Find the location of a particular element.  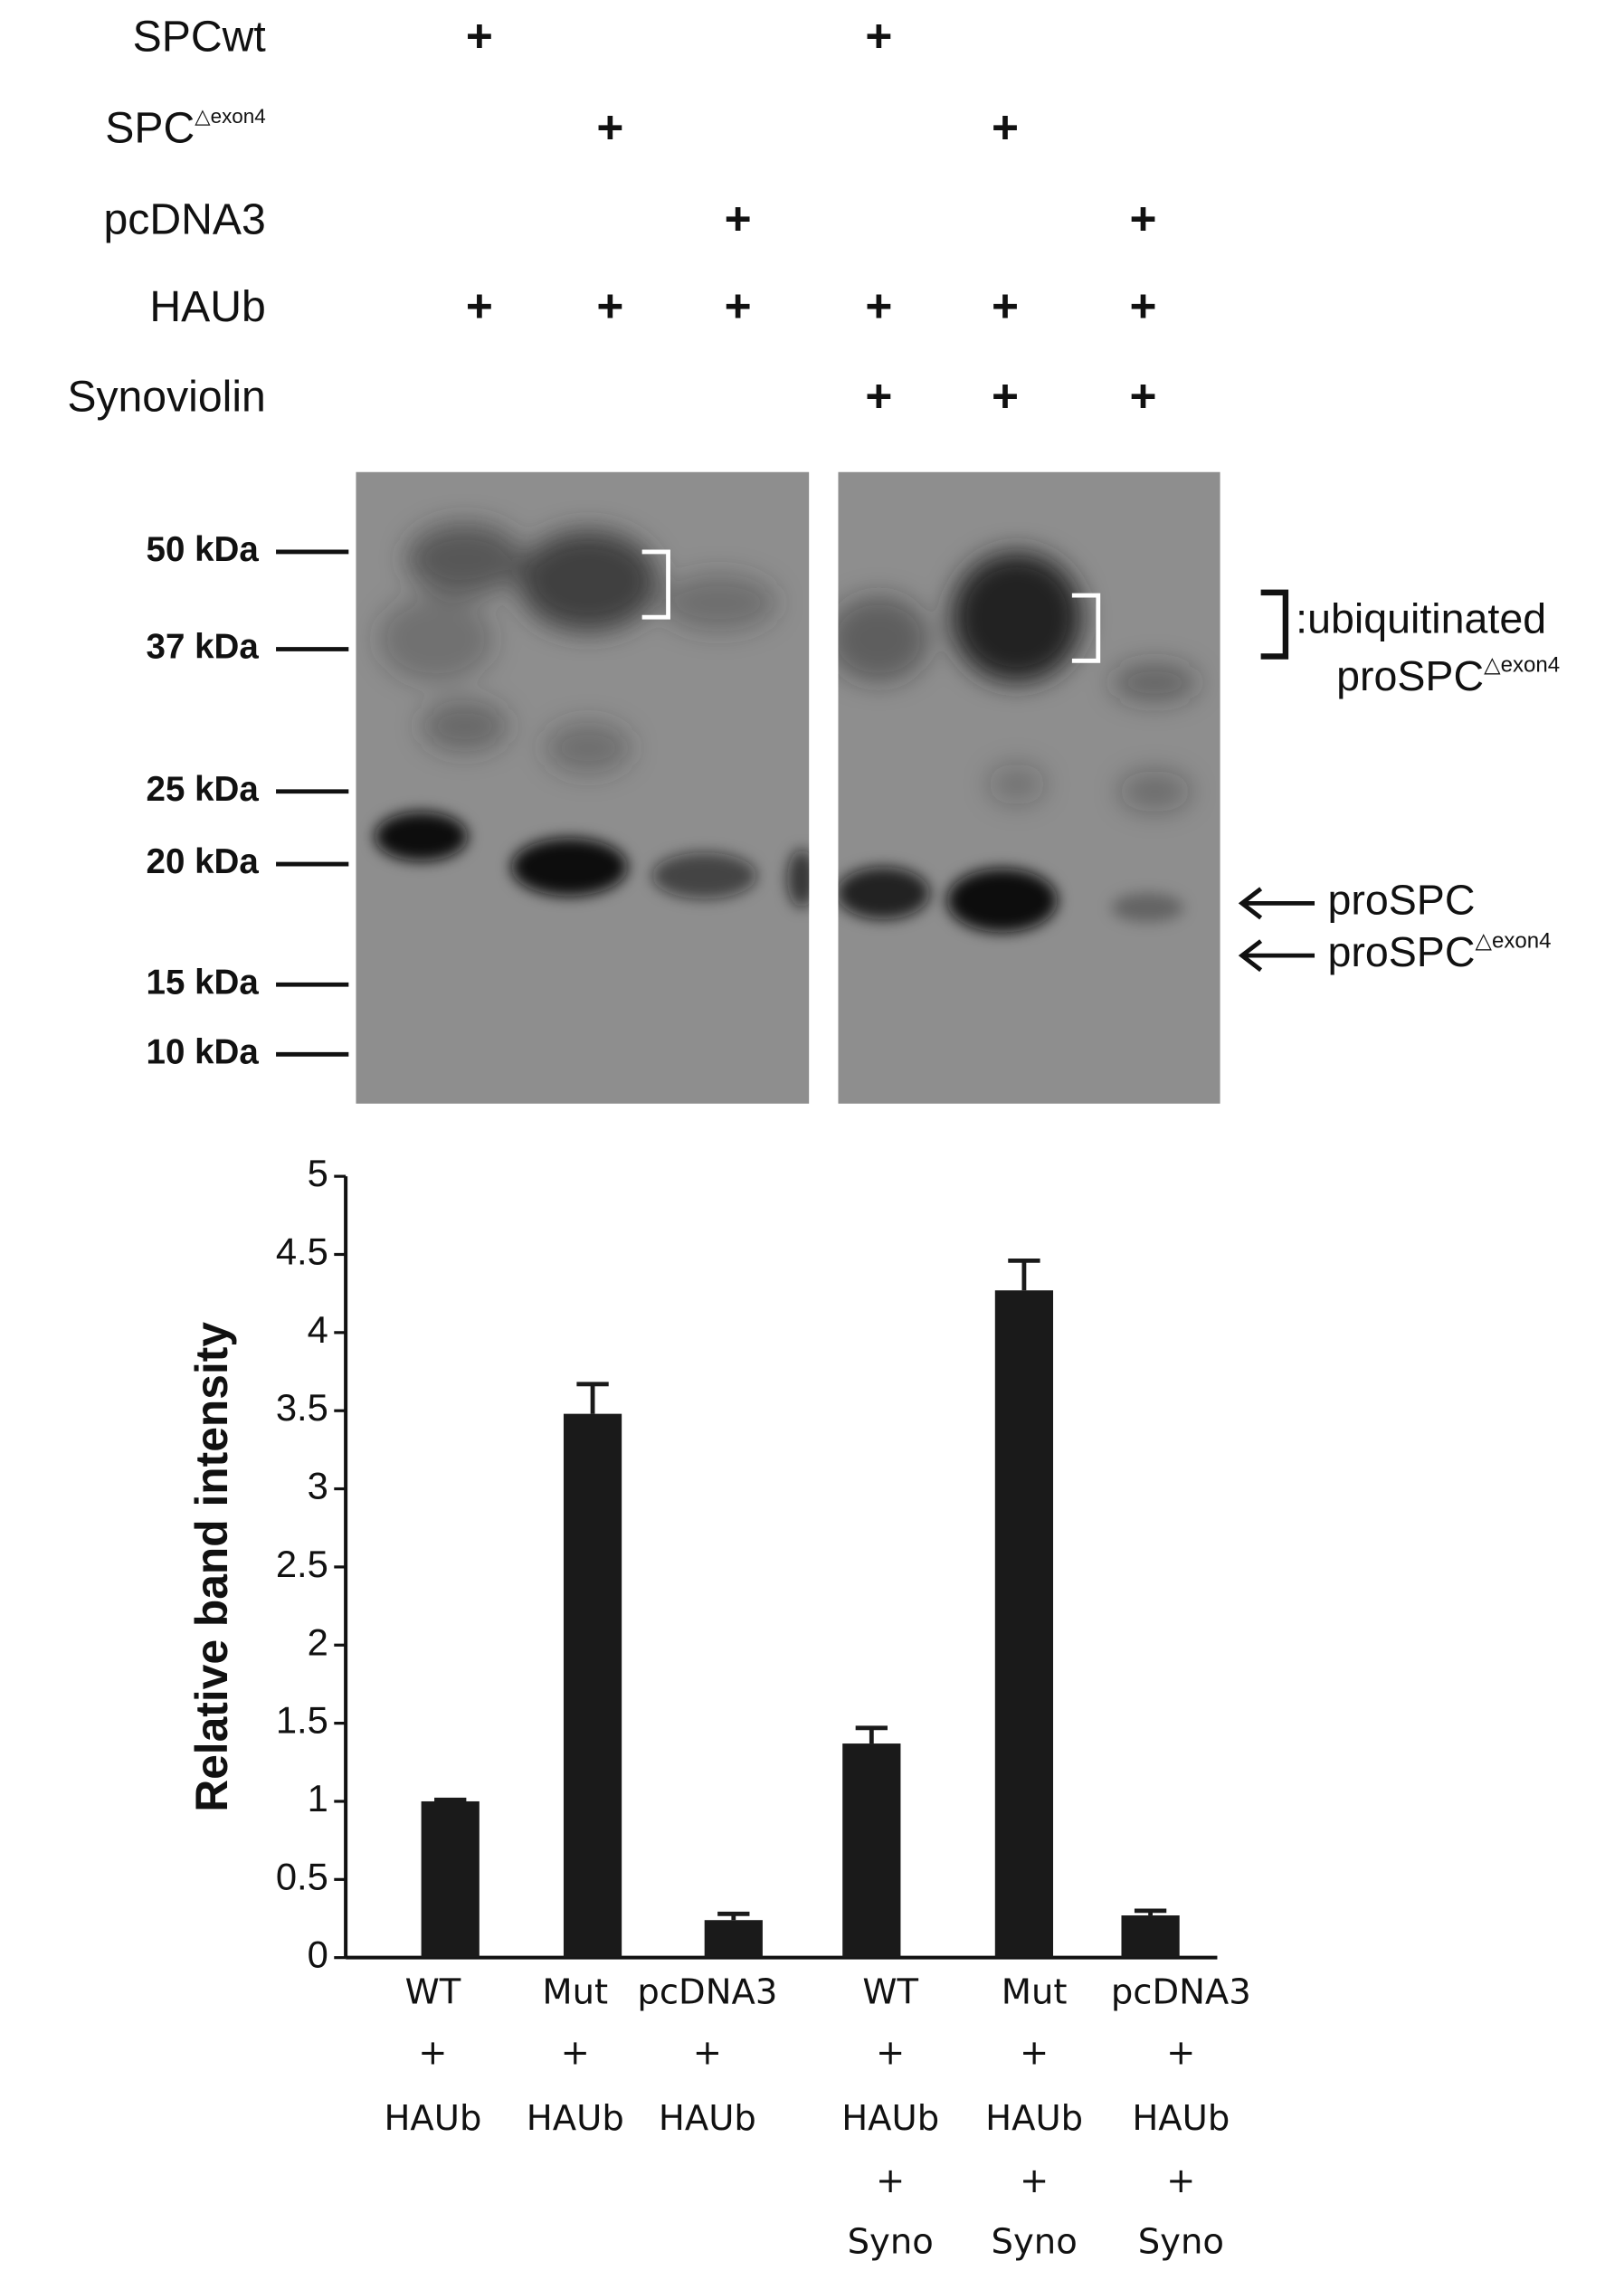

y-tick-label: 1 is located at coordinates (318, 1798).